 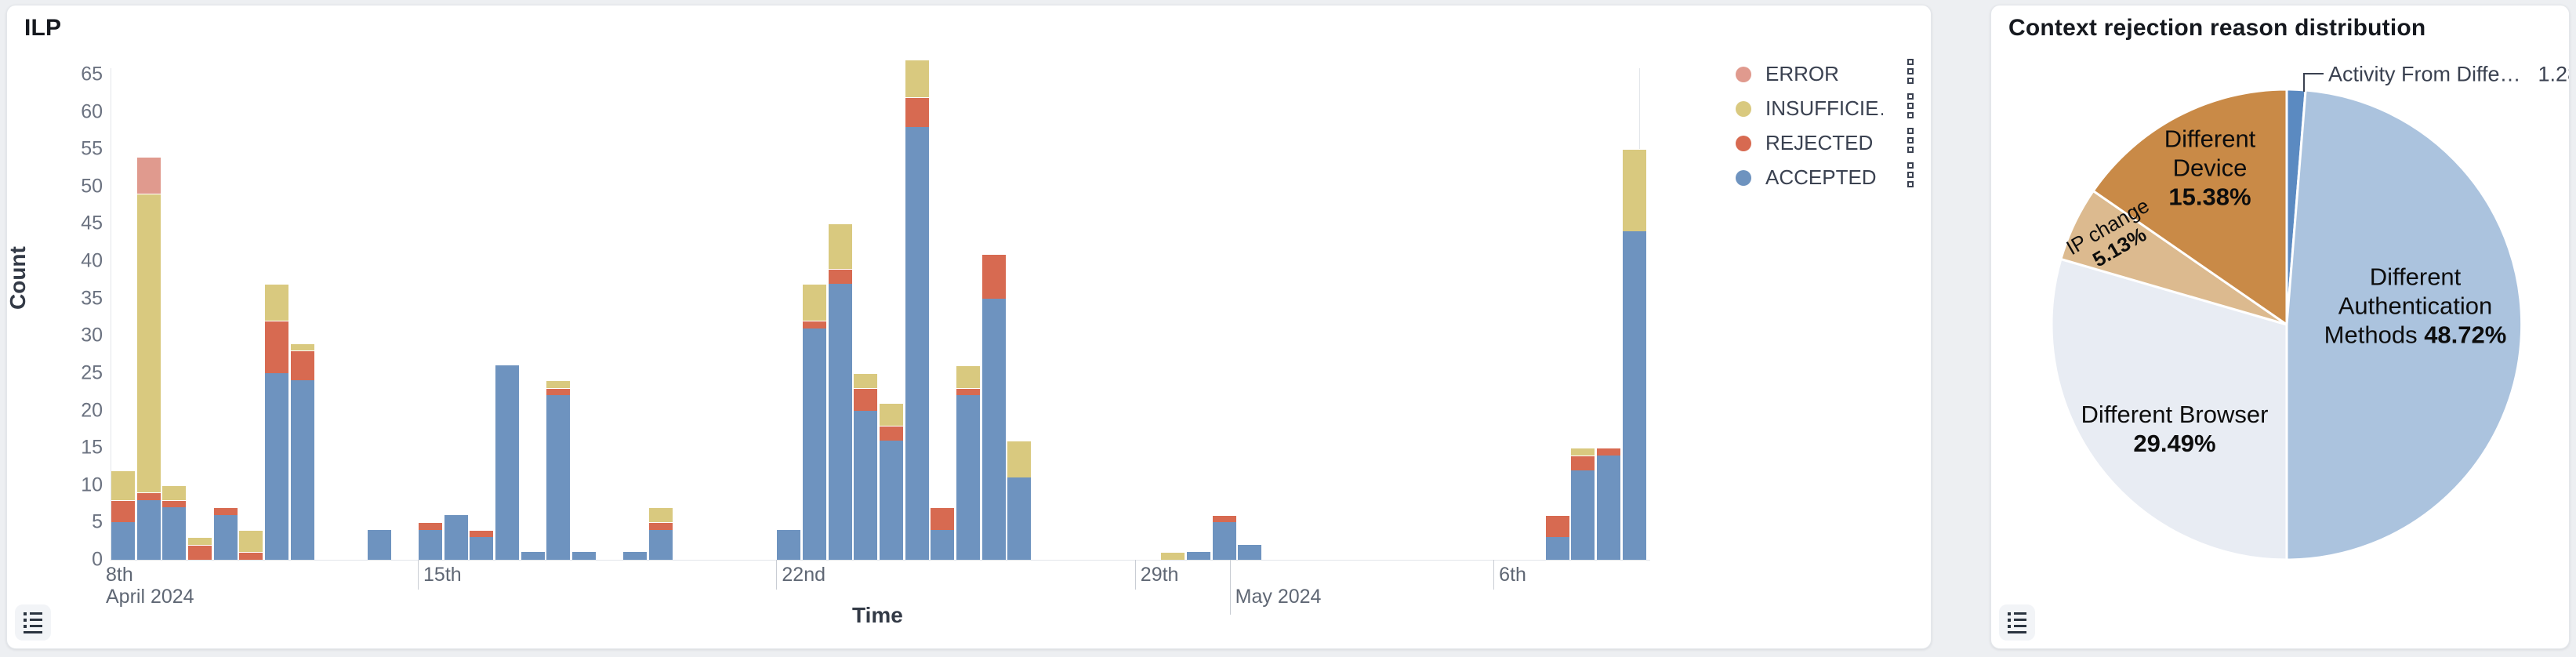 What do you see at coordinates (1279, 597) in the screenshot?
I see `x-tick-label: May 2024` at bounding box center [1279, 597].